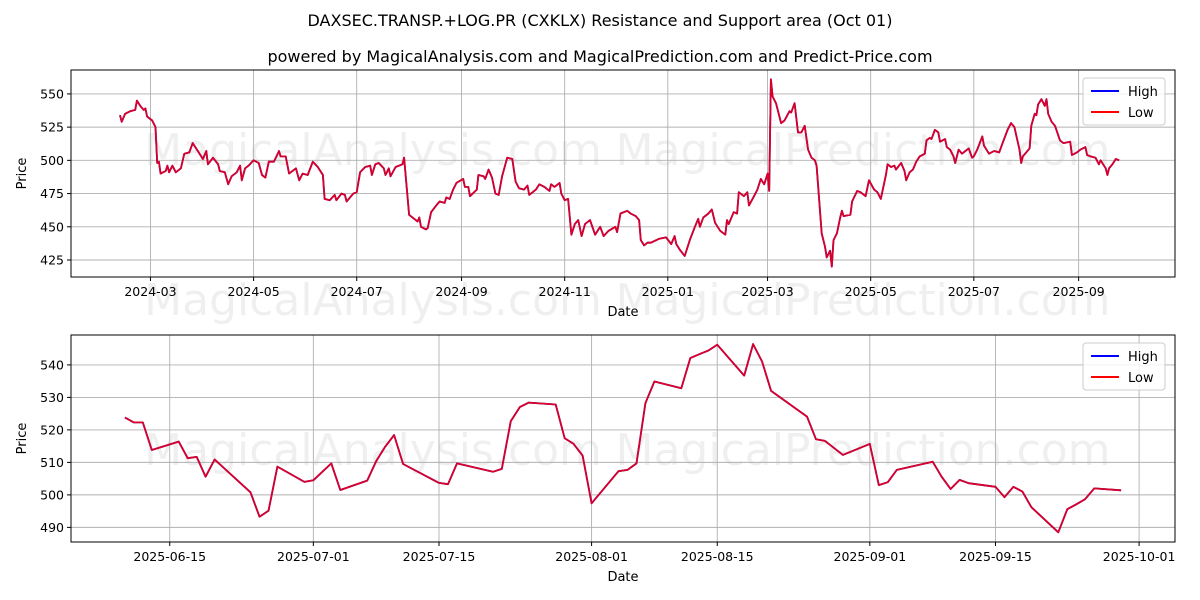  I want to click on y-tick-label: 525, so click(52, 127).